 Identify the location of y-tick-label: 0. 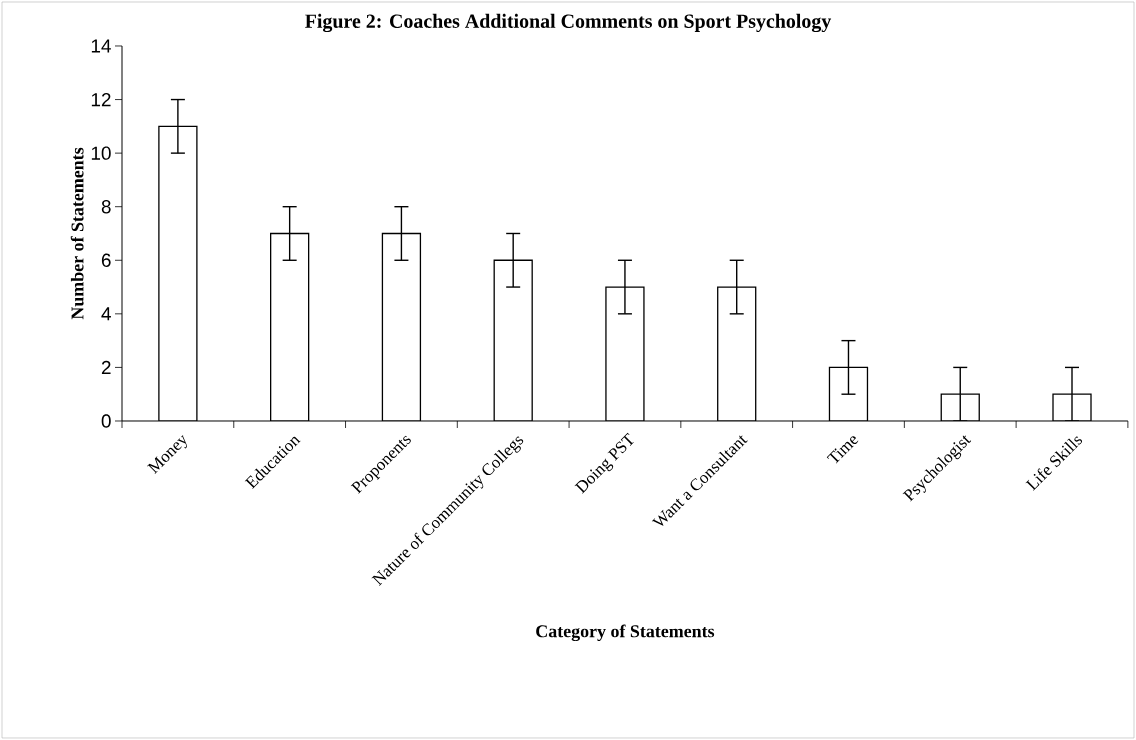
(106, 421).